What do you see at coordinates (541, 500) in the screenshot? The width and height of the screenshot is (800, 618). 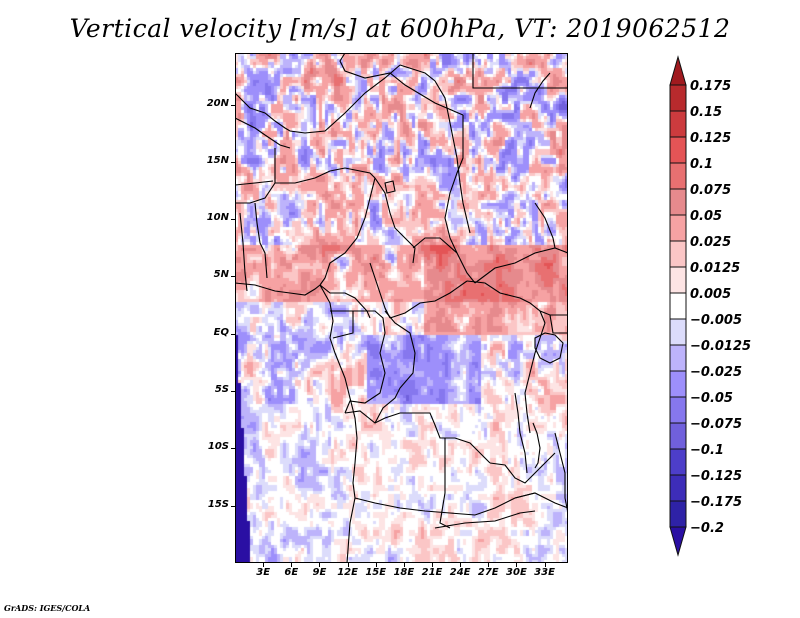 I see `border-zambia-zim` at bounding box center [541, 500].